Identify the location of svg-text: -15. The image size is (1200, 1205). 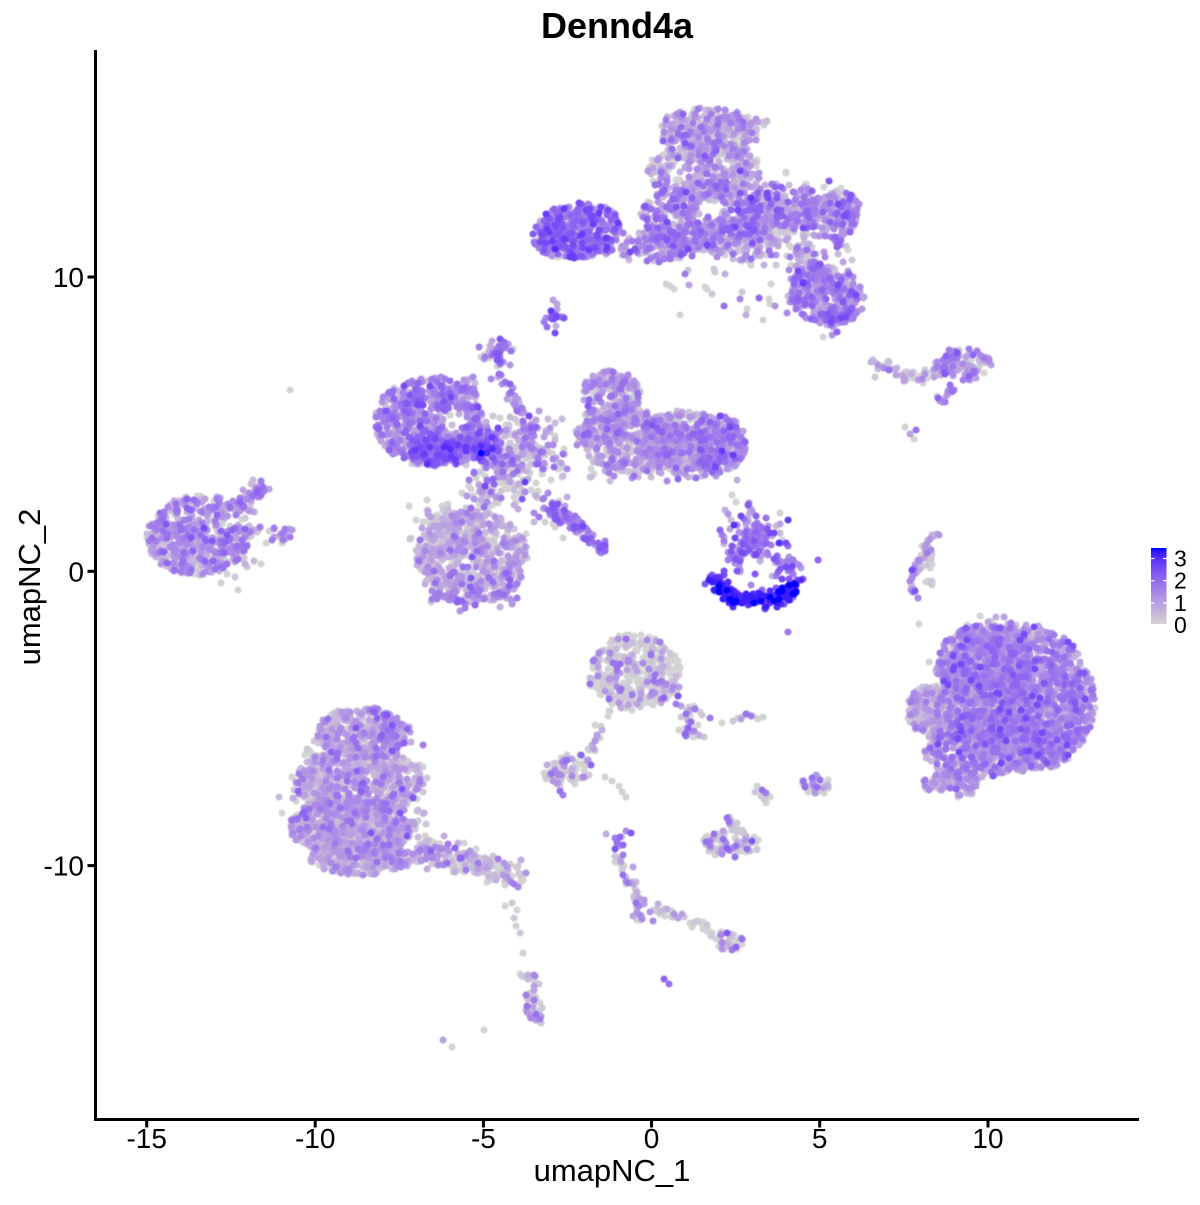
(146, 1138).